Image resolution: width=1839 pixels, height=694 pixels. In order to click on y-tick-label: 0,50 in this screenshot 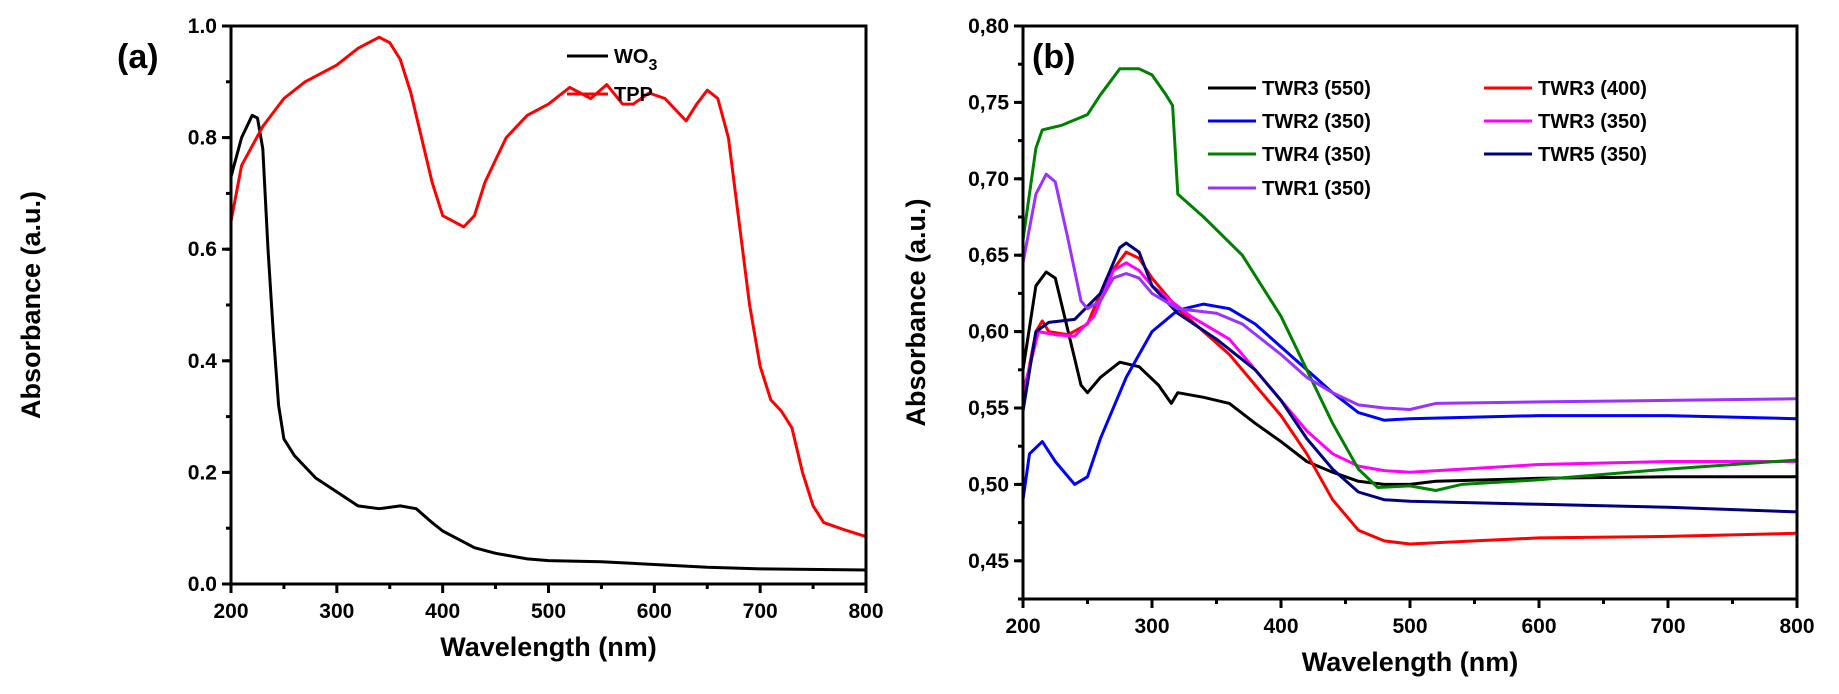, I will do `click(988, 484)`.